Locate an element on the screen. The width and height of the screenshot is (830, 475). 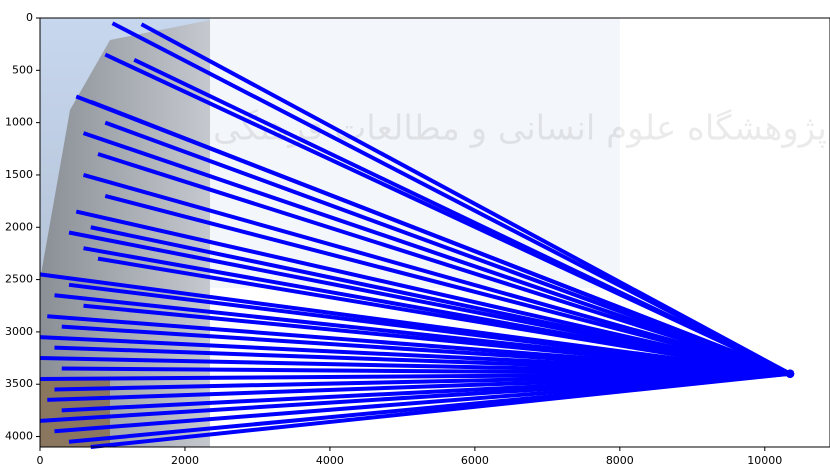
x-tick-label: 8000 is located at coordinates (620, 460).